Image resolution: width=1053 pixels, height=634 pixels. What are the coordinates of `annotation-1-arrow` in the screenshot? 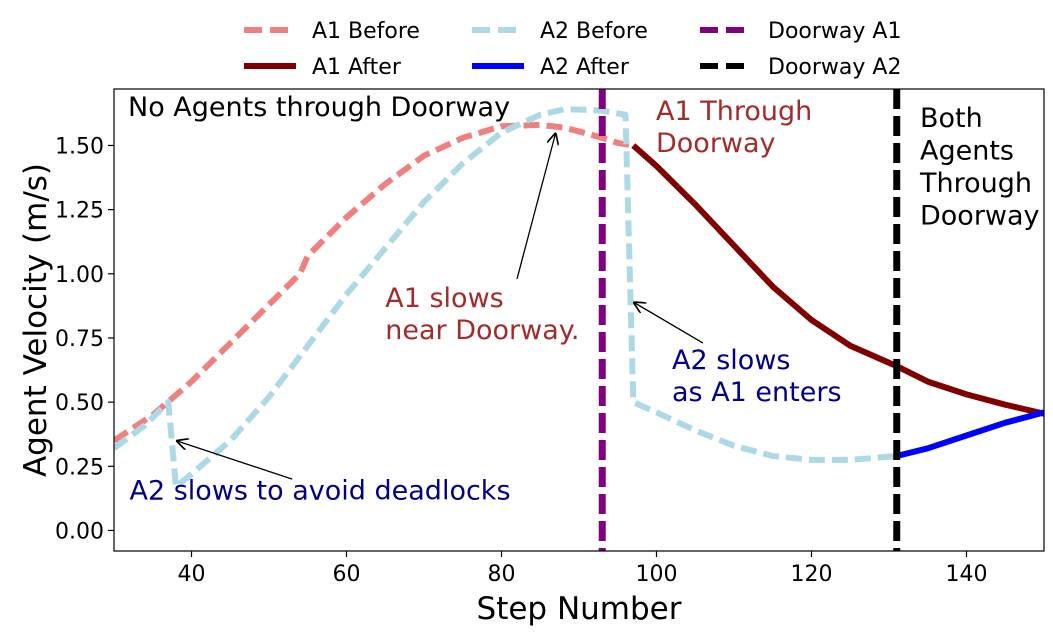 It's located at (536, 206).